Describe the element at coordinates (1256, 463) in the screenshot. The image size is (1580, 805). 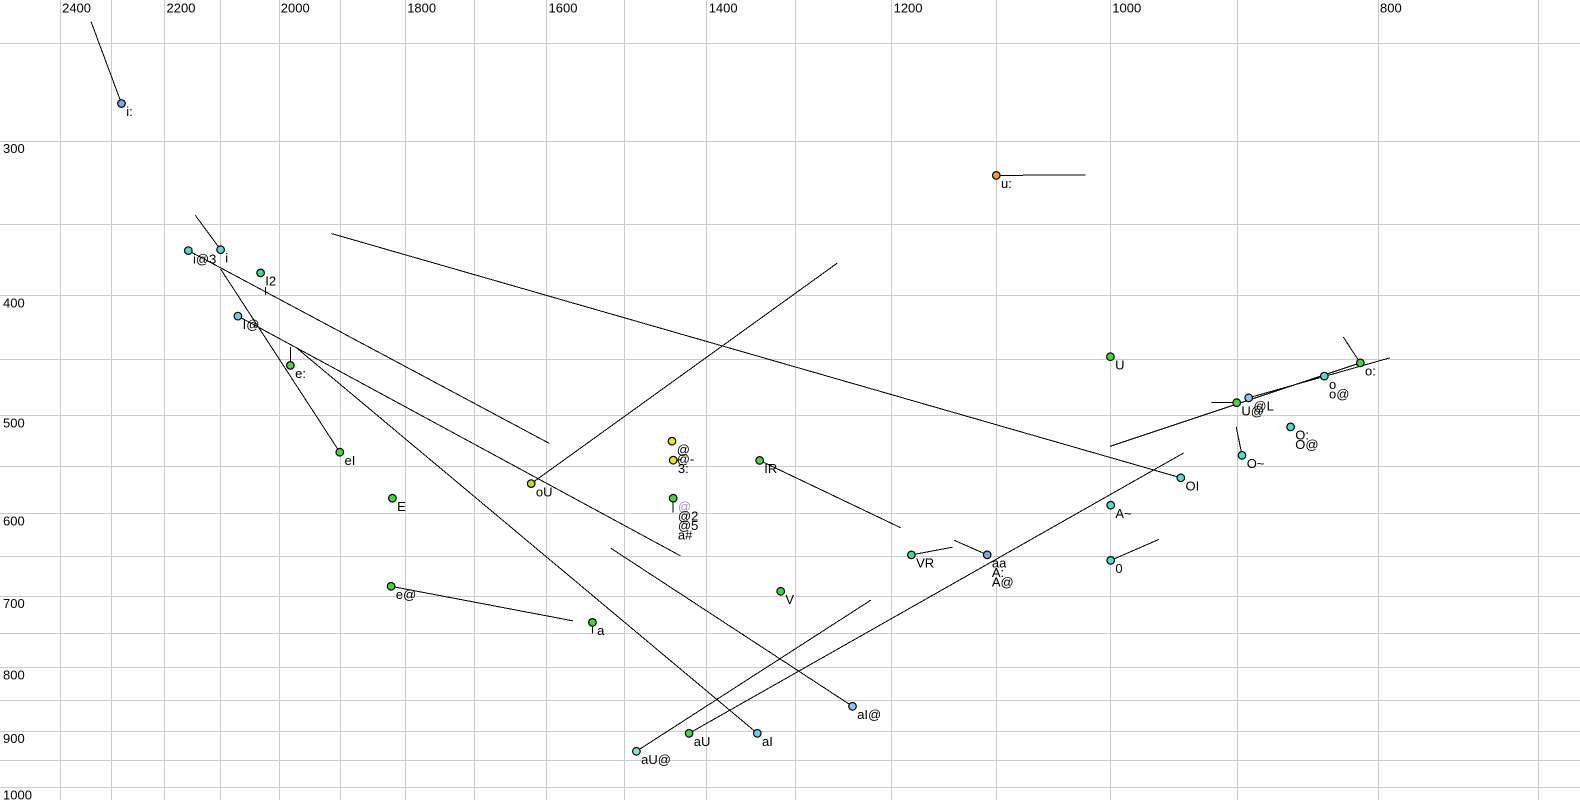
I see `svg-text: O~` at that location.